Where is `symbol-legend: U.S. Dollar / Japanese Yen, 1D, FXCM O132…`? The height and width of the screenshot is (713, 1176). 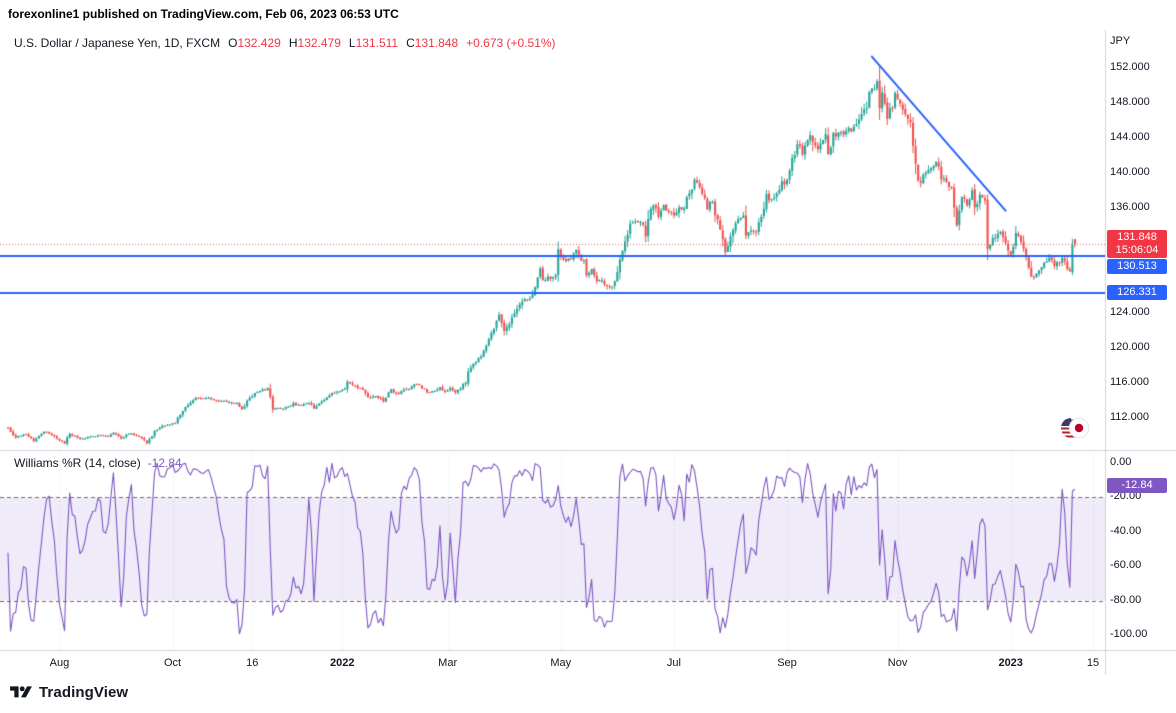 symbol-legend: U.S. Dollar / Japanese Yen, 1D, FXCM O132… is located at coordinates (285, 43).